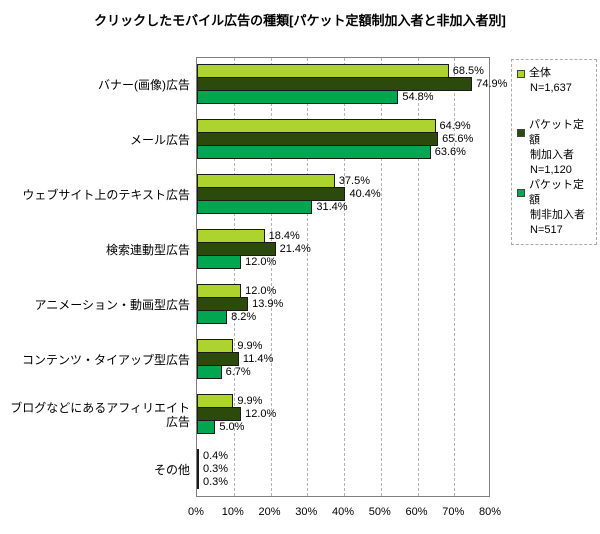 Image resolution: width=600 pixels, height=534 pixels. What do you see at coordinates (379, 512) in the screenshot?
I see `x-tick-label: 50%` at bounding box center [379, 512].